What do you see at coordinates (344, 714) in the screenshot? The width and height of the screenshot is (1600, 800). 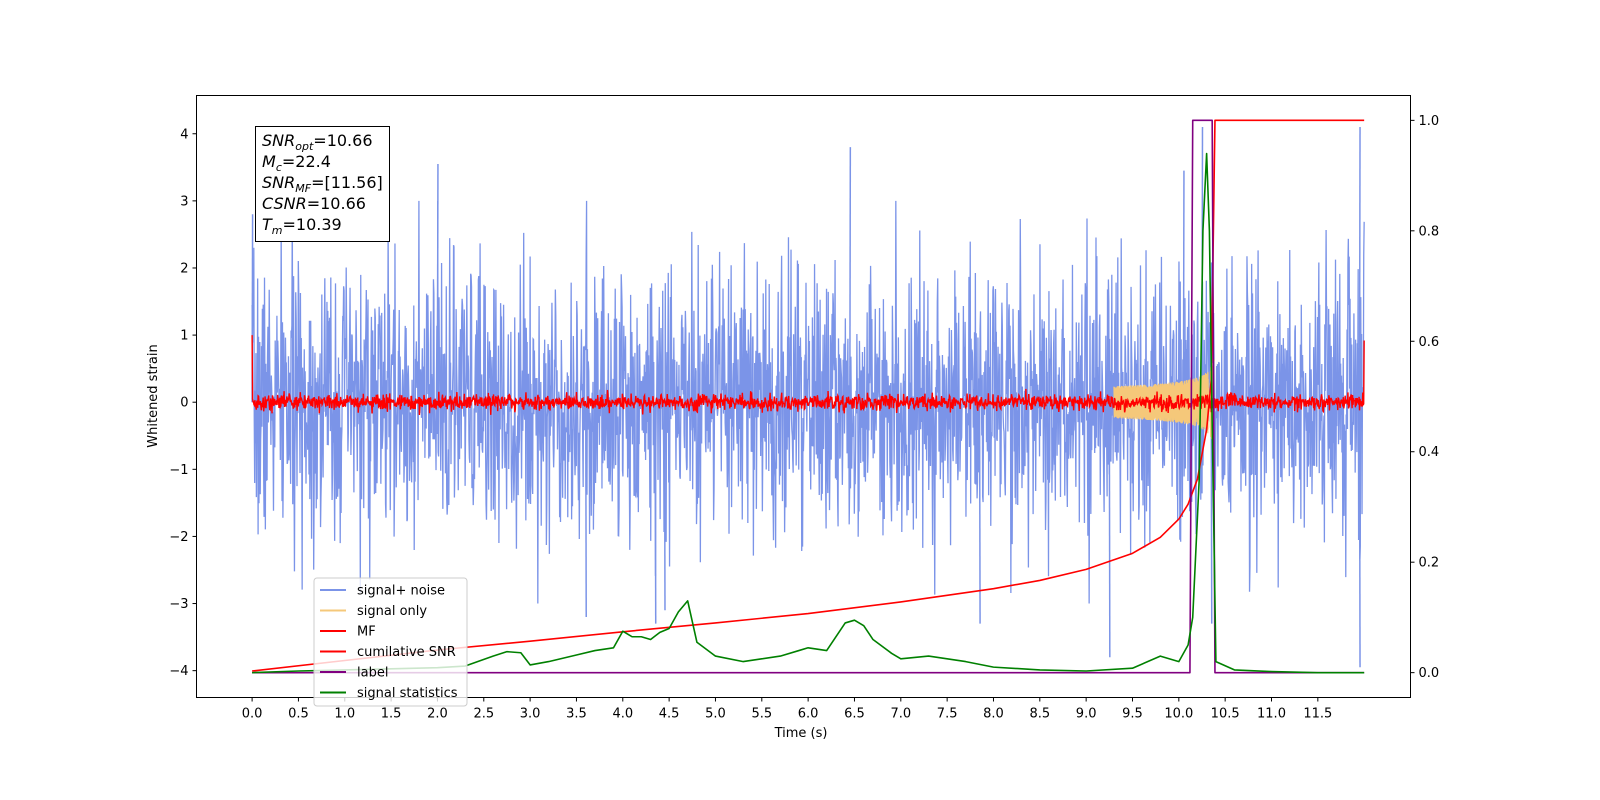 I see `x-tick-label: 1.0` at bounding box center [344, 714].